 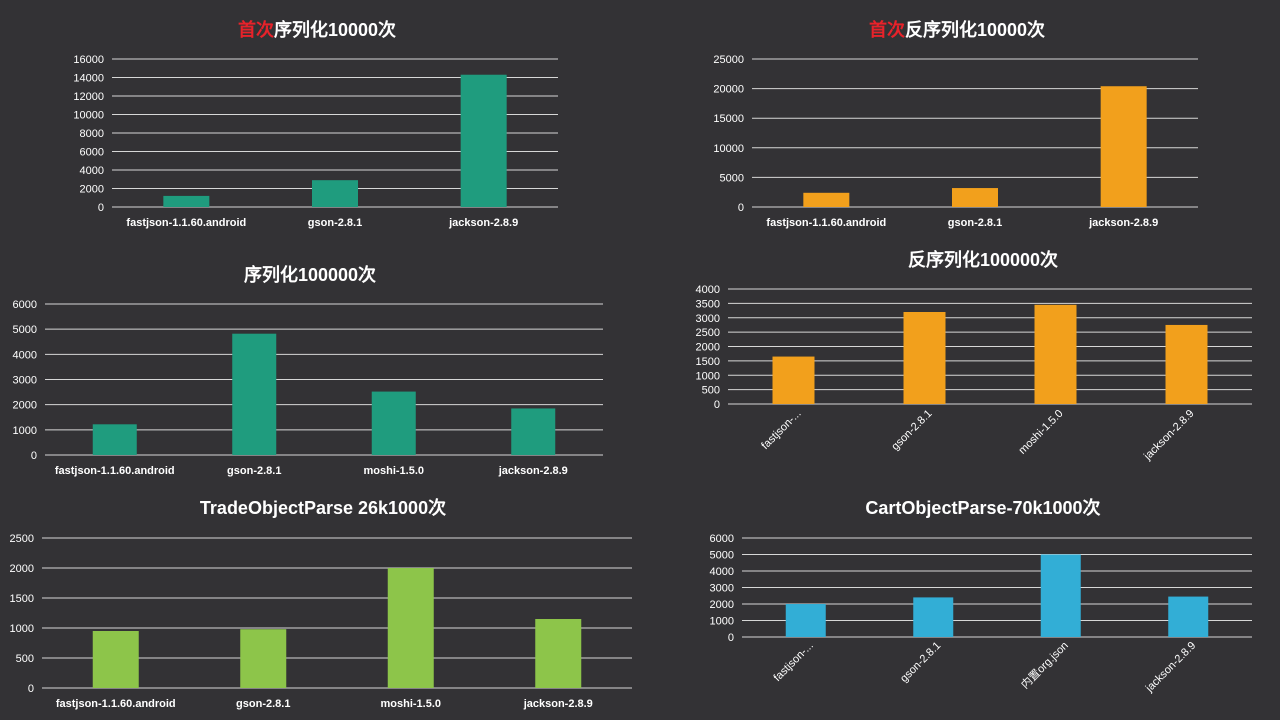 What do you see at coordinates (88, 97) in the screenshot?
I see `y-tick-label: 12000` at bounding box center [88, 97].